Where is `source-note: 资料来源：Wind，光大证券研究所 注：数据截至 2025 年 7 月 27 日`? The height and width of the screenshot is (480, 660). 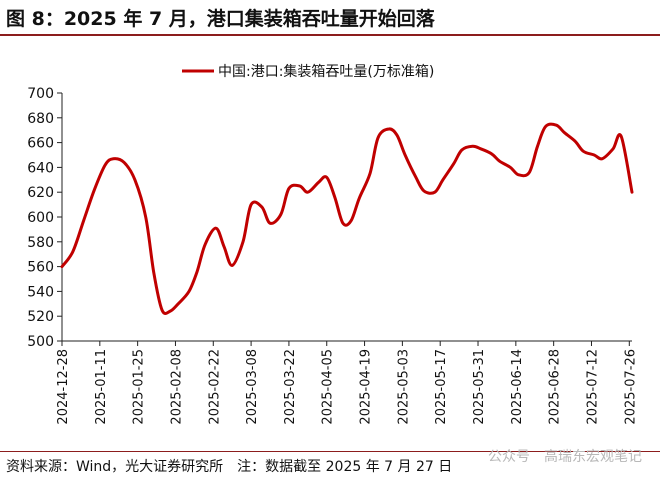 source-note: 资料来源：Wind，光大证券研究所 注：数据截至 2025 年 7 月 27 日 is located at coordinates (229, 467).